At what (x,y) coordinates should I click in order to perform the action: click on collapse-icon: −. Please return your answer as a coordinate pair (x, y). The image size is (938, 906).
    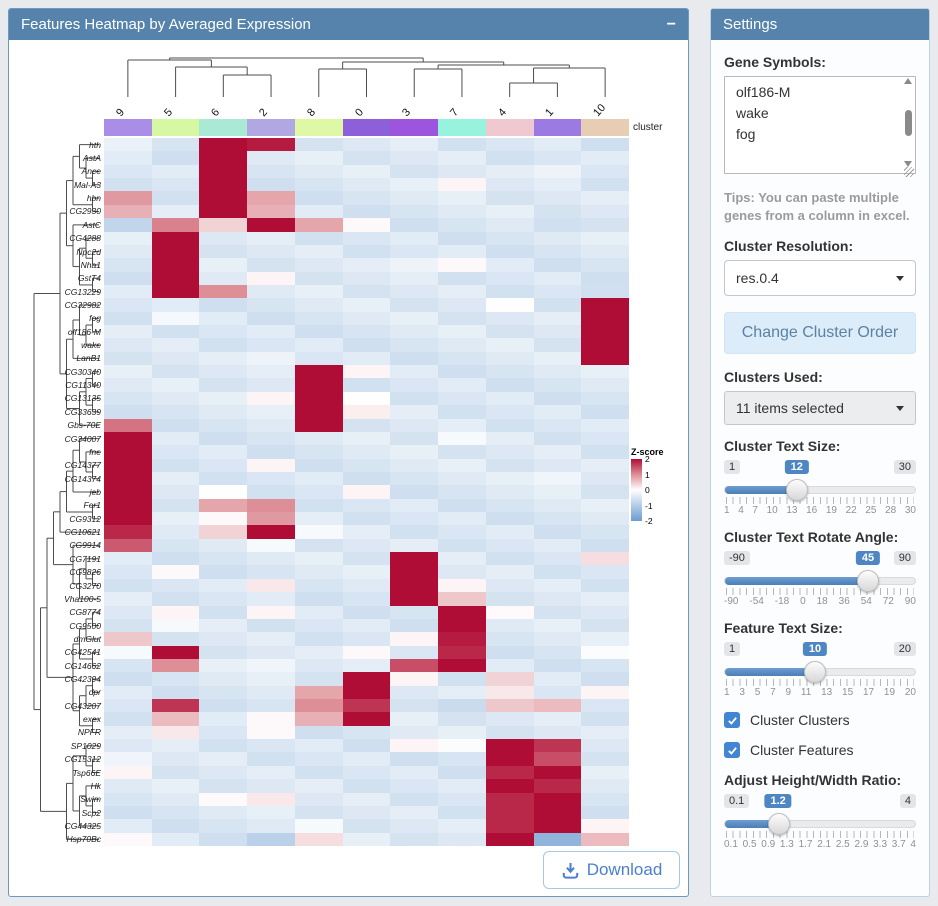
    Looking at the image, I should click on (671, 24).